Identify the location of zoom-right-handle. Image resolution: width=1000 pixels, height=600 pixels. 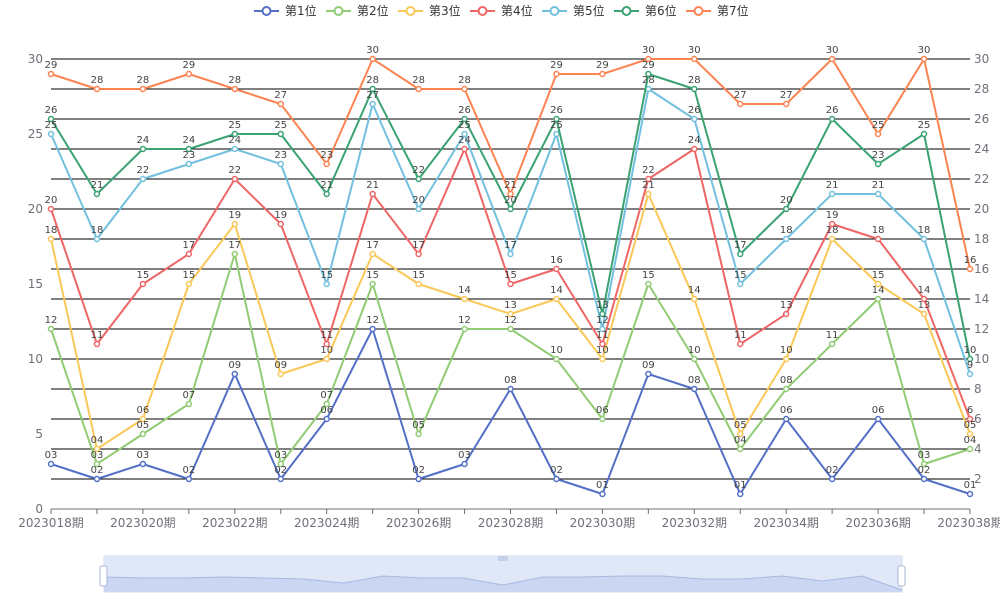
(901, 576).